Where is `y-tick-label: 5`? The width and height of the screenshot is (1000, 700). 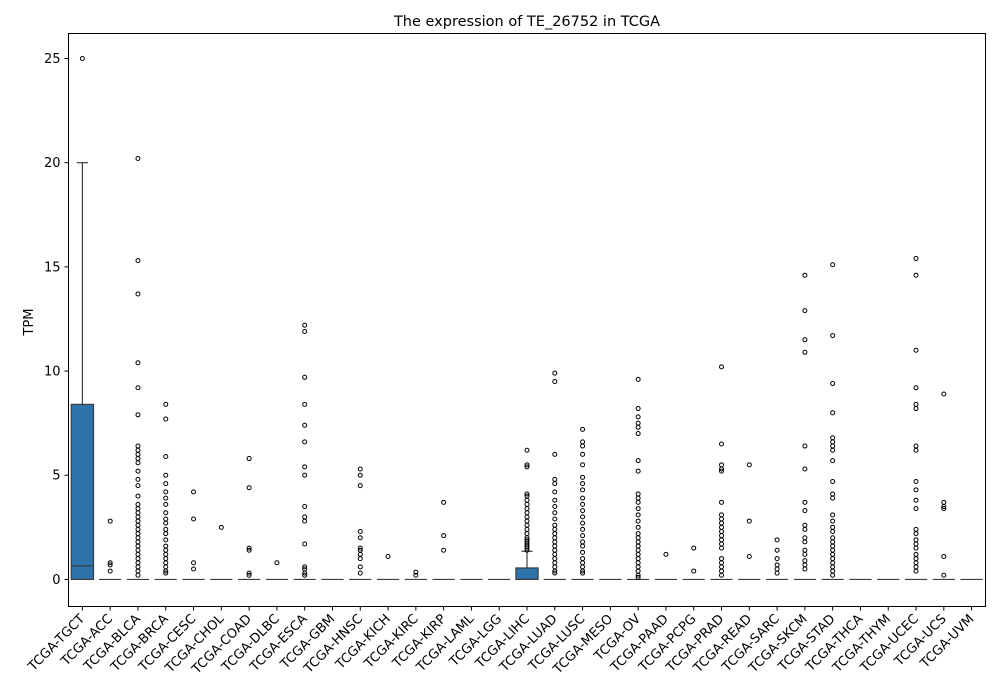
y-tick-label: 5 is located at coordinates (56, 476).